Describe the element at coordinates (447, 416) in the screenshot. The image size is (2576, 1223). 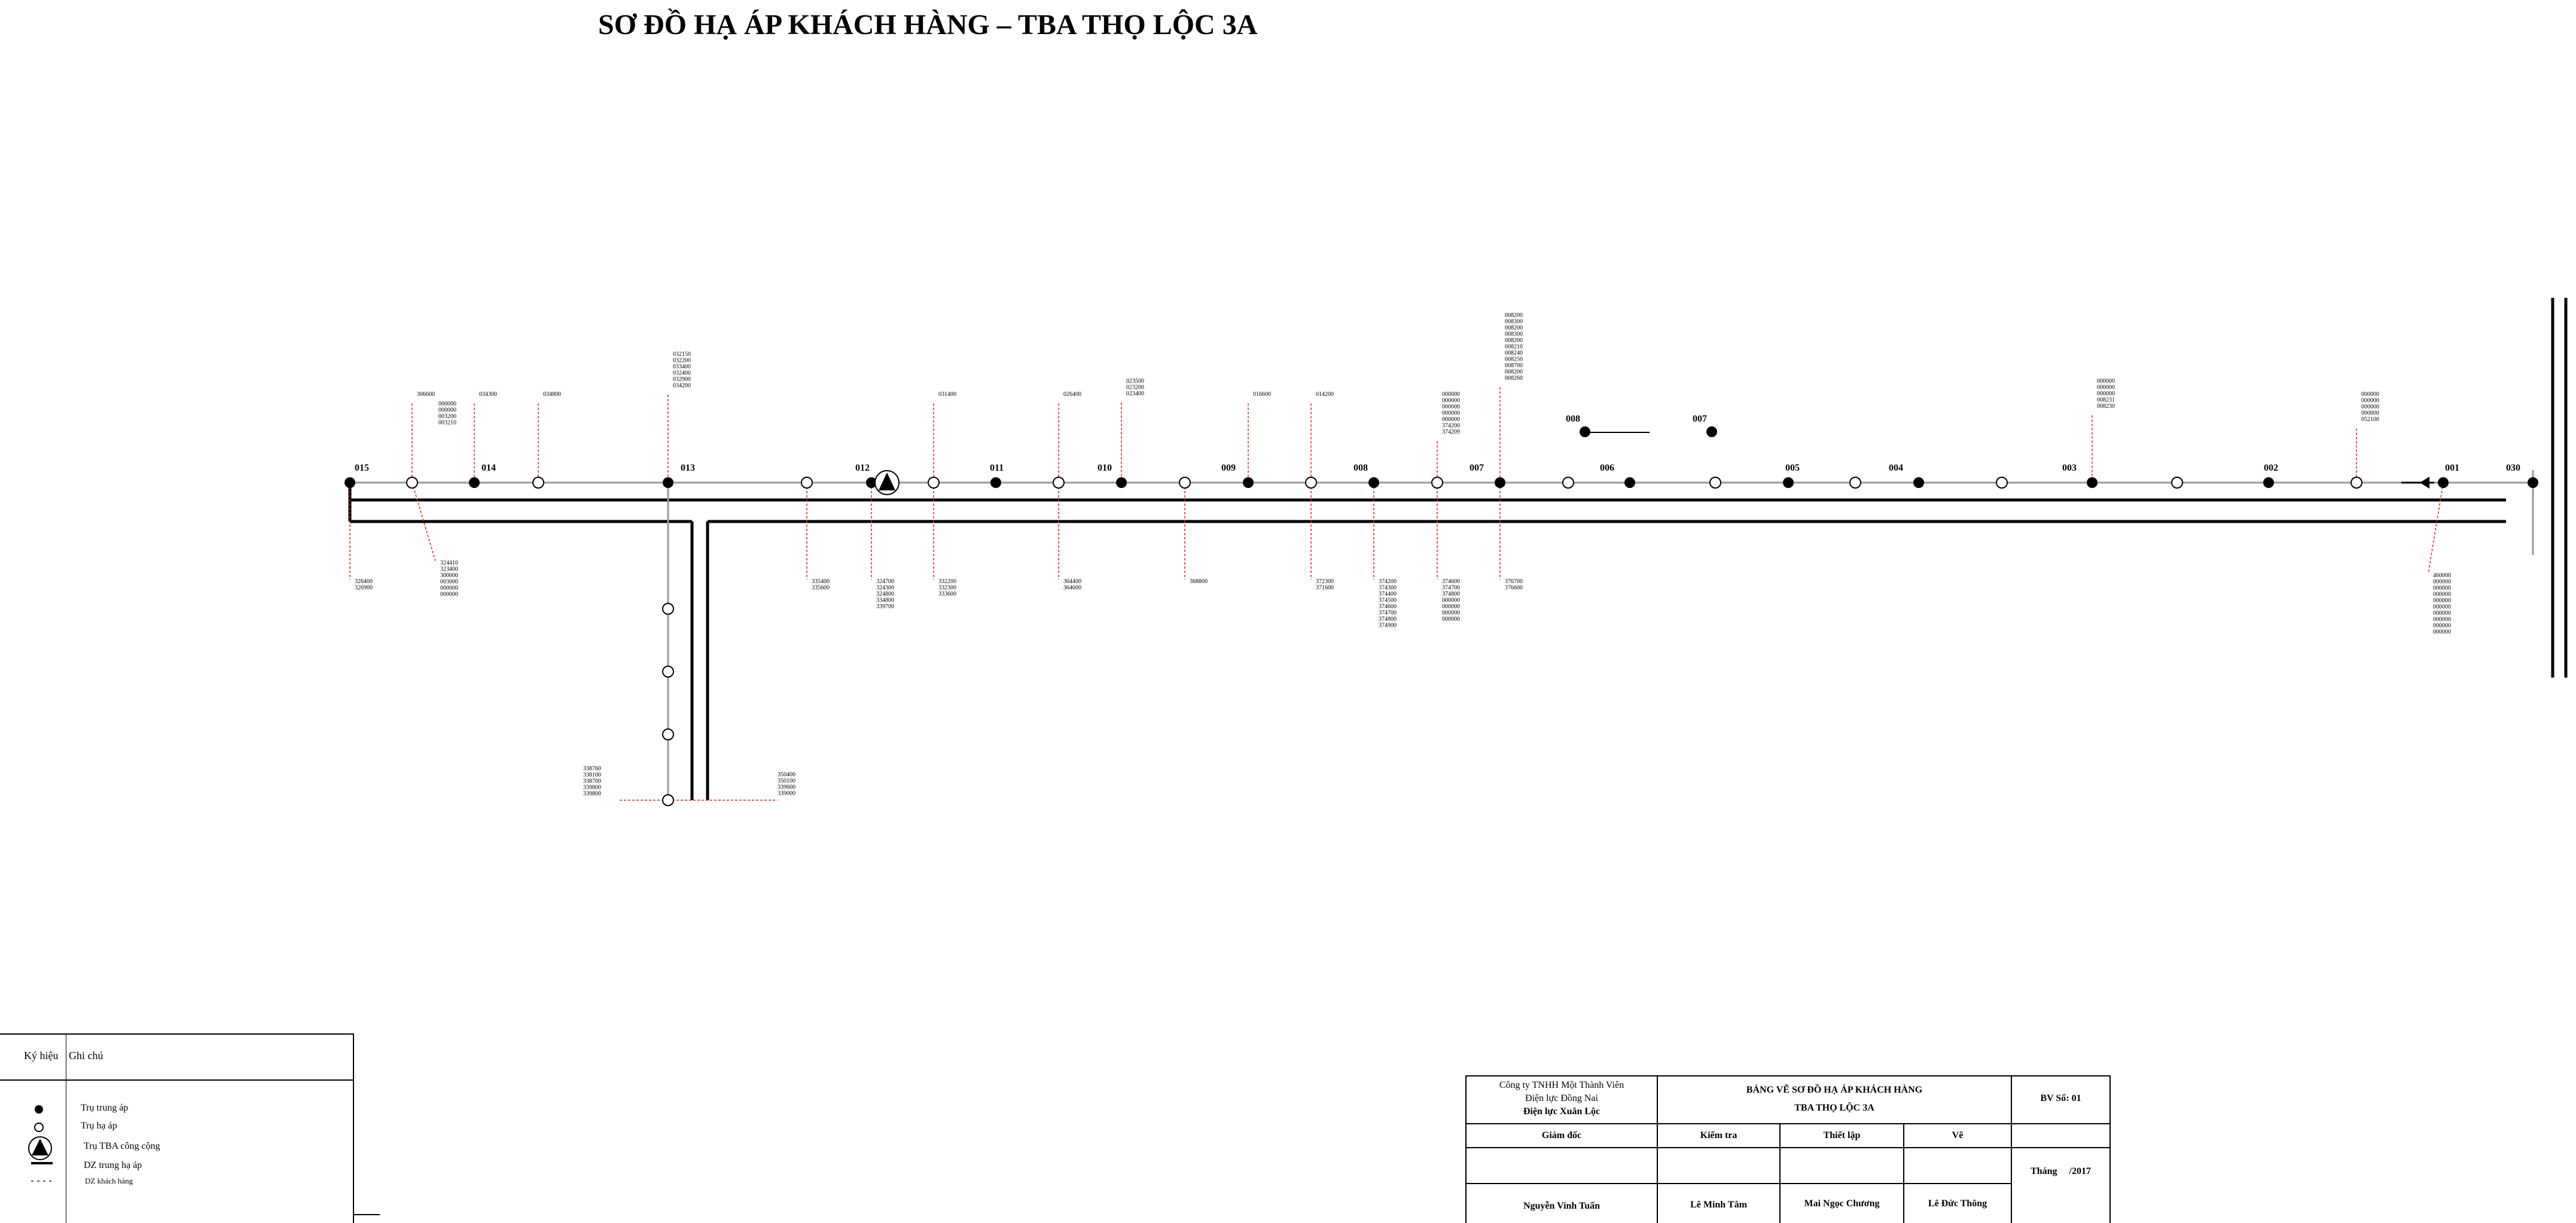
I see `customer-id: 003200` at that location.